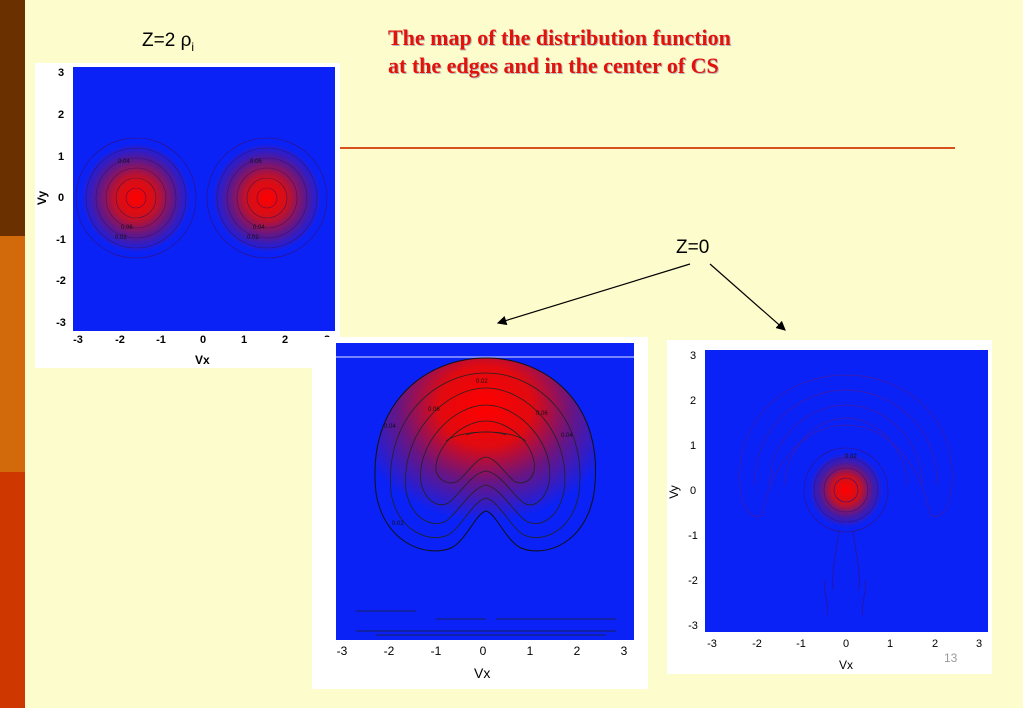 The height and width of the screenshot is (708, 1023). Describe the element at coordinates (693, 247) in the screenshot. I see `center-label: Z=0` at that location.